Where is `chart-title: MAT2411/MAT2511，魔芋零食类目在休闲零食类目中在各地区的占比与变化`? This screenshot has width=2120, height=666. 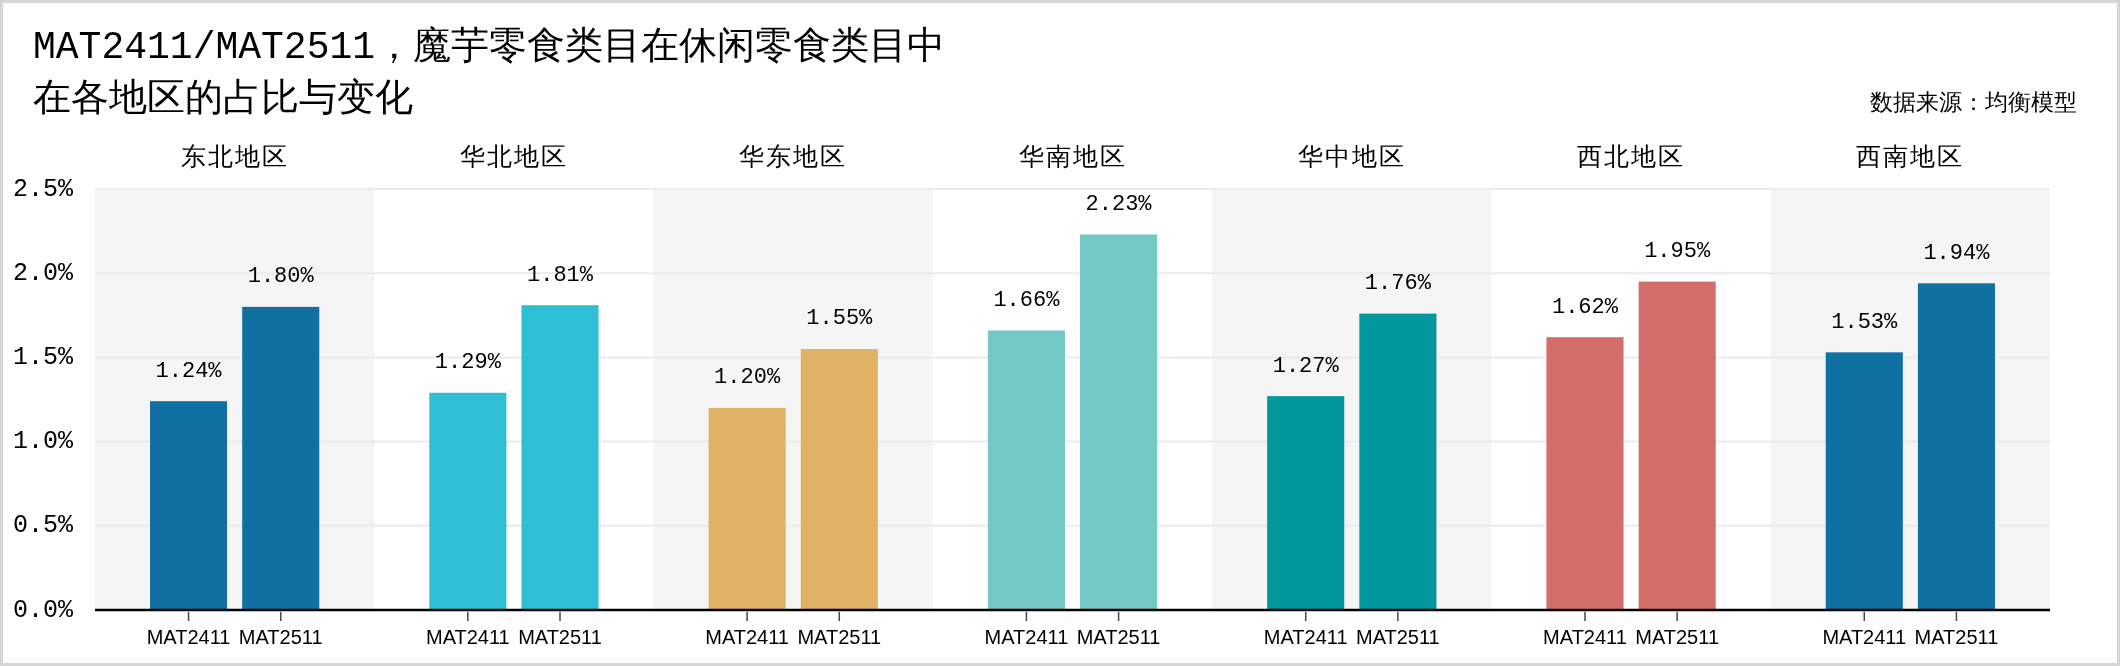 chart-title: MAT2411/MAT2511，魔芋零食类目在休闲零食类目中在各地区的占比与变化 is located at coordinates (490, 74).